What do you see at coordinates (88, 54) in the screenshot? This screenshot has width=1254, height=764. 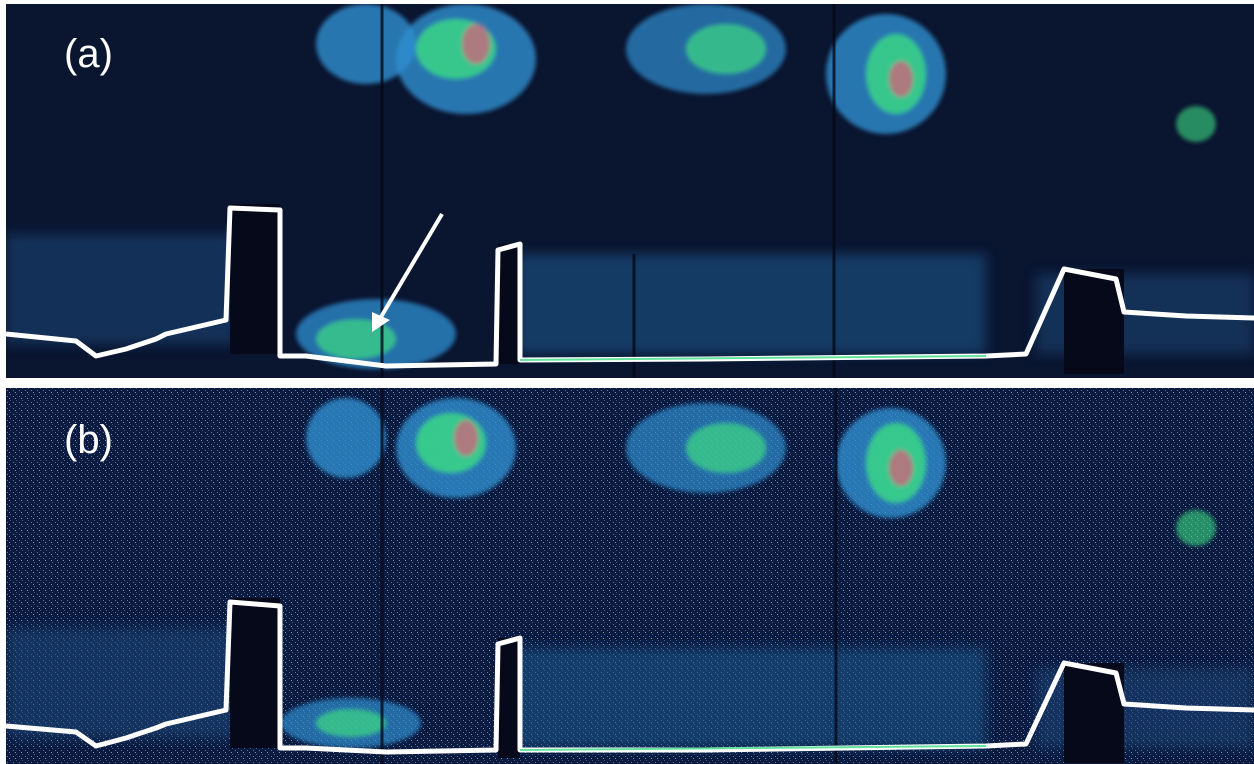 I see `panel-label-a: (a)` at bounding box center [88, 54].